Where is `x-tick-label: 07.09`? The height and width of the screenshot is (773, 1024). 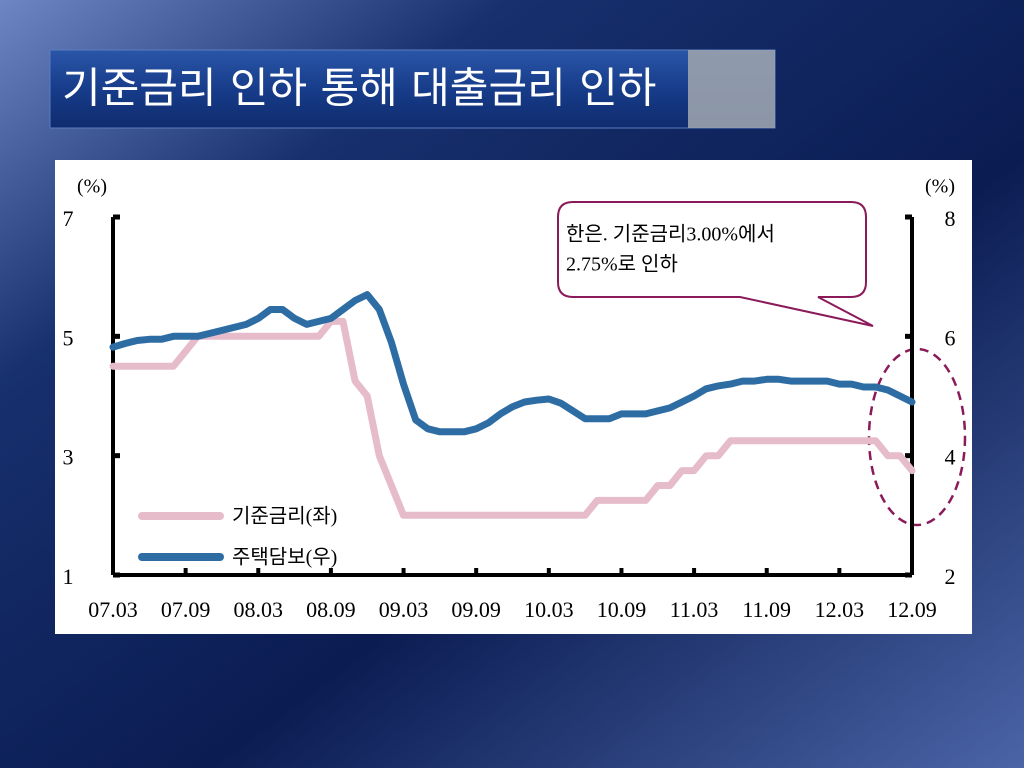 x-tick-label: 07.09 is located at coordinates (186, 609).